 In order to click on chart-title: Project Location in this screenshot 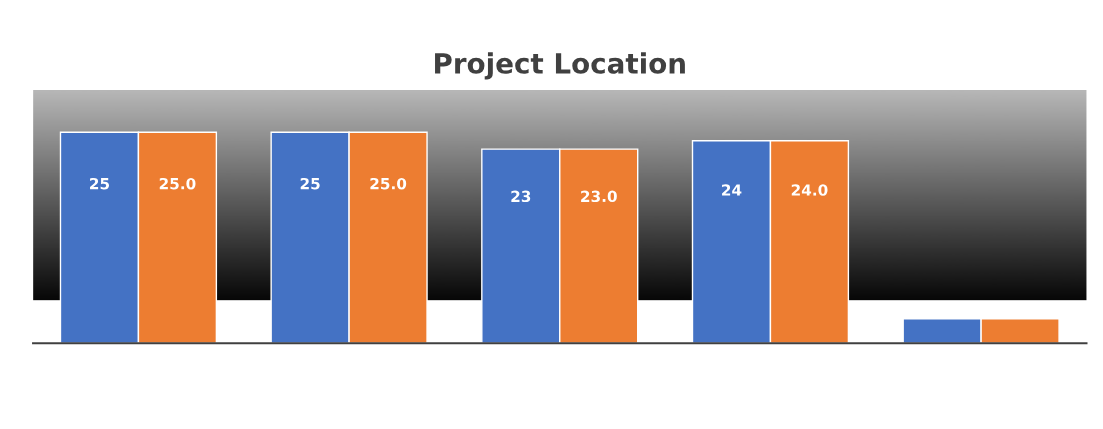, I will do `click(560, 66)`.